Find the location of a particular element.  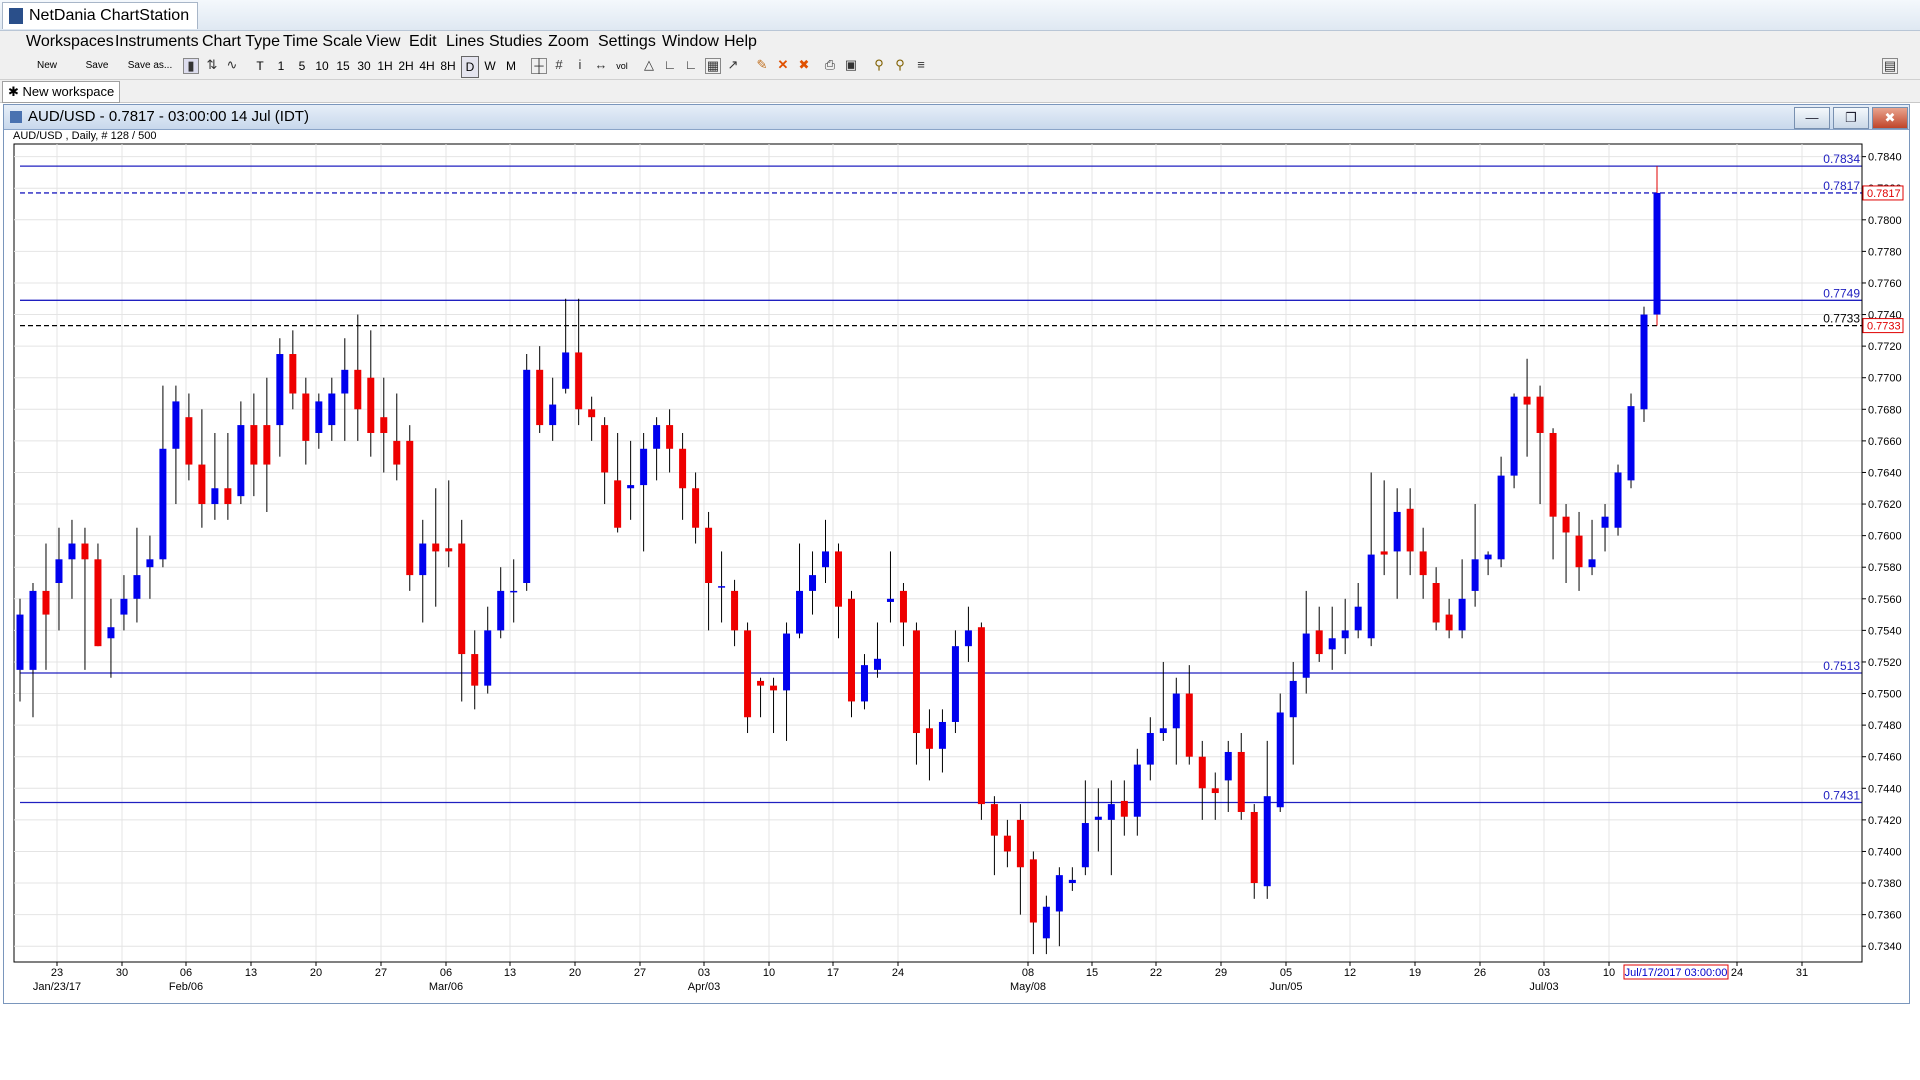

menu-workspaces: Workspaces is located at coordinates (70, 41).